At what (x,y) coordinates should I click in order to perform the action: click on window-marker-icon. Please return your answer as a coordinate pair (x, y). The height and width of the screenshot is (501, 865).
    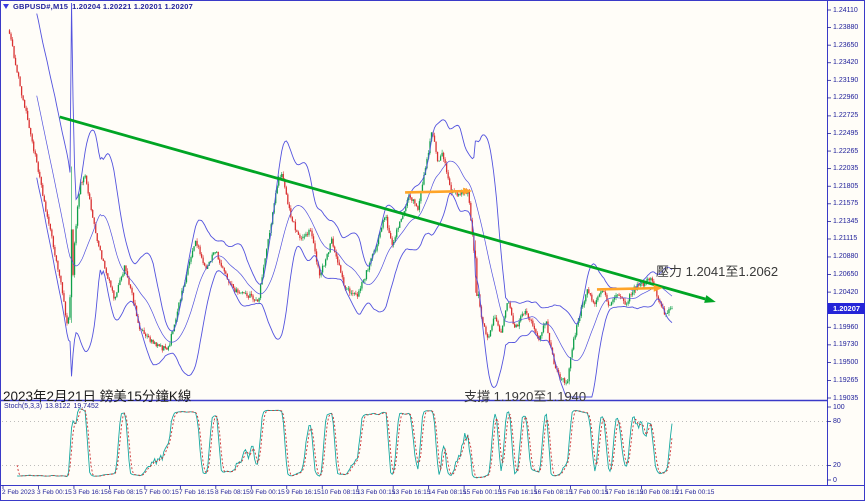
    Looking at the image, I should click on (6, 6).